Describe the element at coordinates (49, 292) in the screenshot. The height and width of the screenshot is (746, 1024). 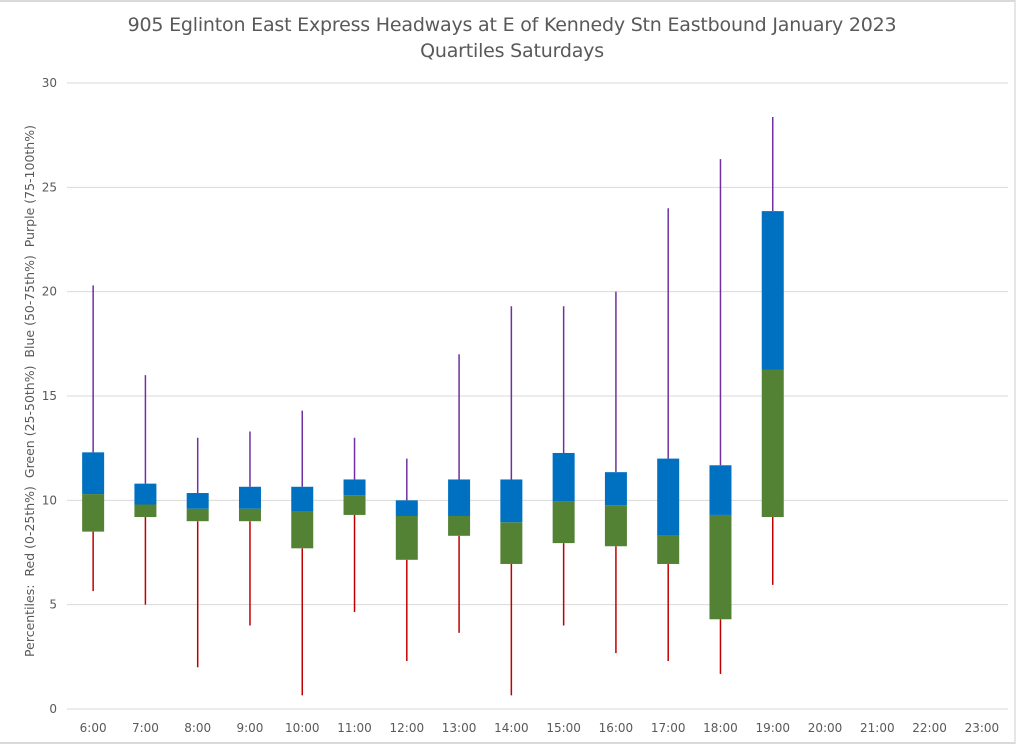
I see `y-tick-label: 20` at that location.